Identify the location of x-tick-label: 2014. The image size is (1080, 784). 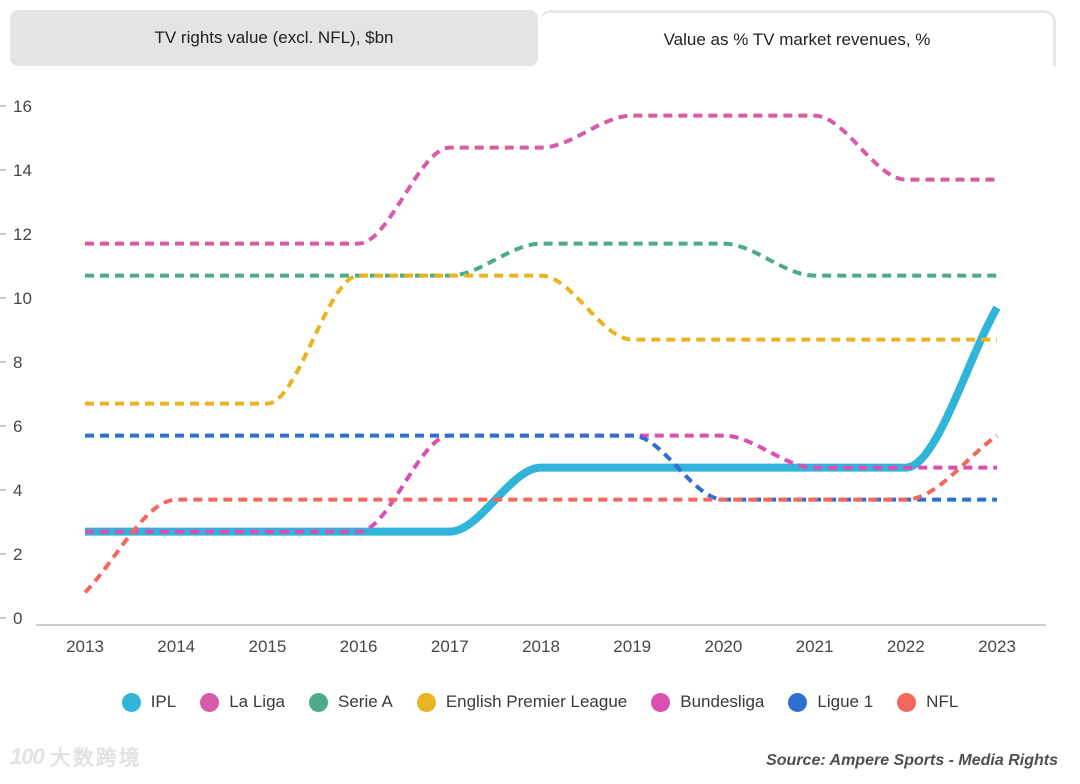
(176, 646).